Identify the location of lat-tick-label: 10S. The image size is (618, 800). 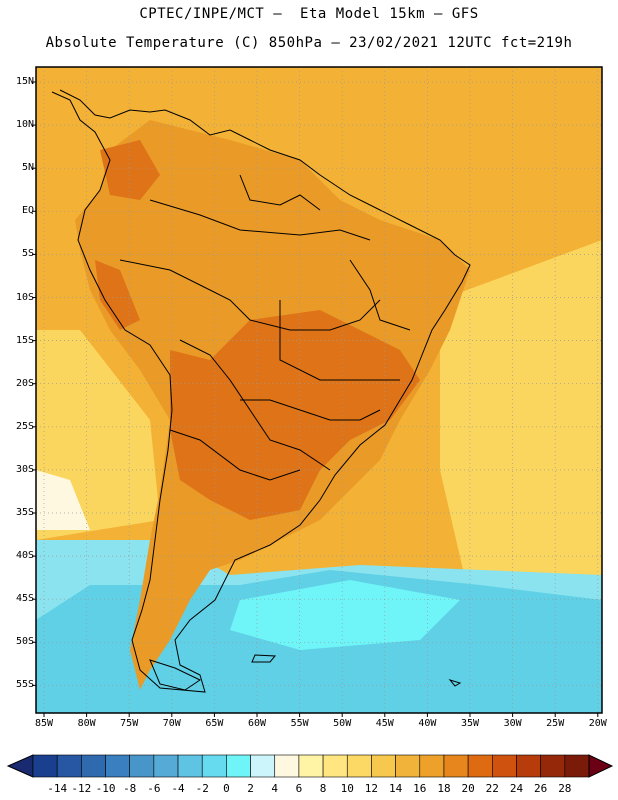
(24, 297).